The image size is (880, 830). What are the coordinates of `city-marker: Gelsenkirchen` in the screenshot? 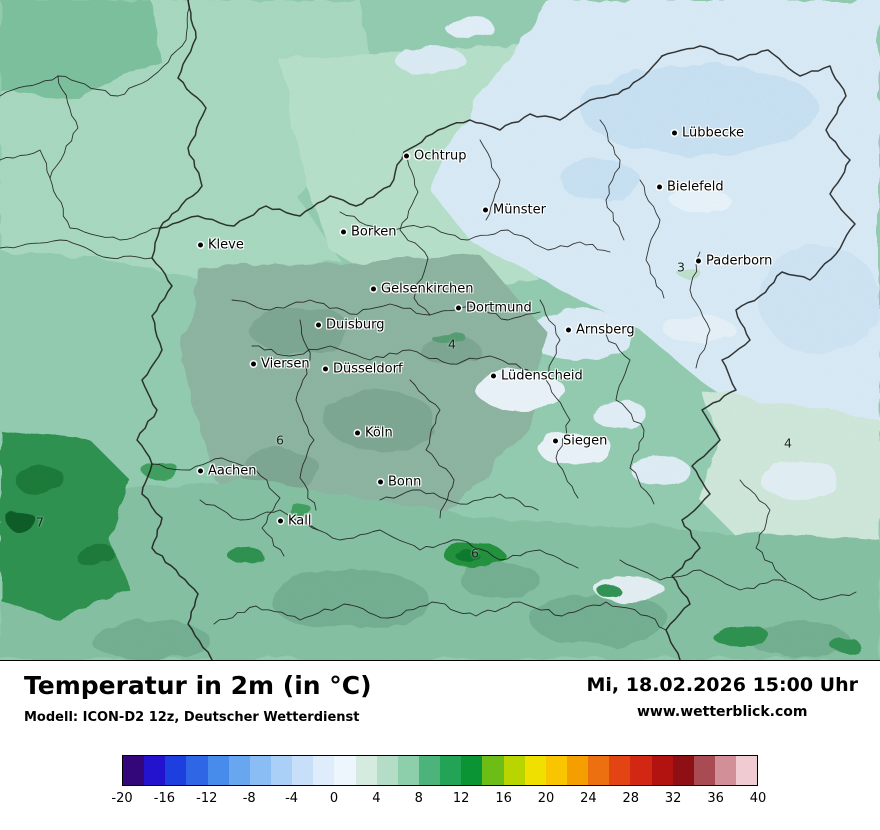 It's located at (422, 289).